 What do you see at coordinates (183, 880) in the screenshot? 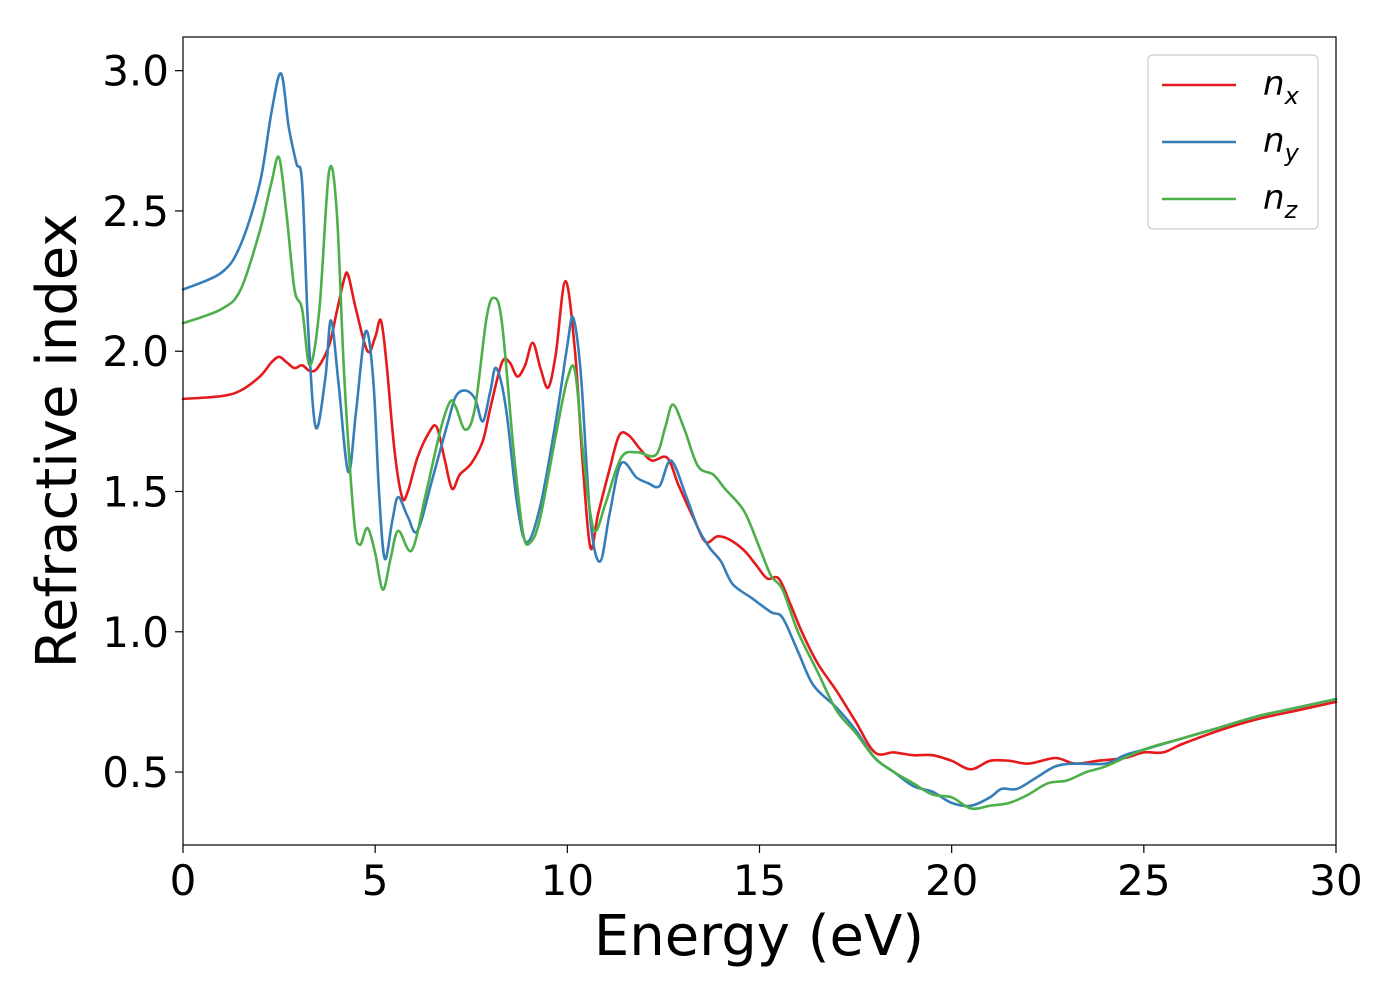
I see `x-tick-label: 0` at bounding box center [183, 880].